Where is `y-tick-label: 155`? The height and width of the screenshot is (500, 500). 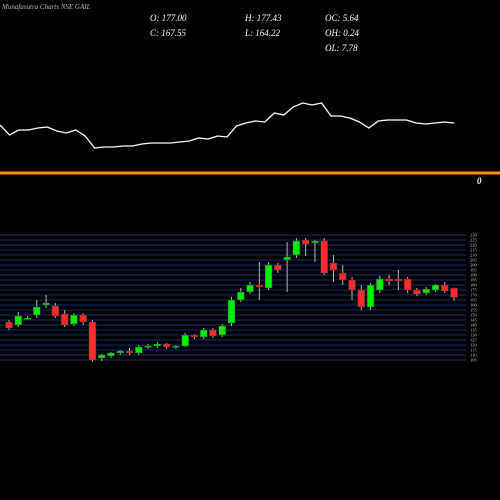 y-tick-label: 155 is located at coordinates (474, 310).